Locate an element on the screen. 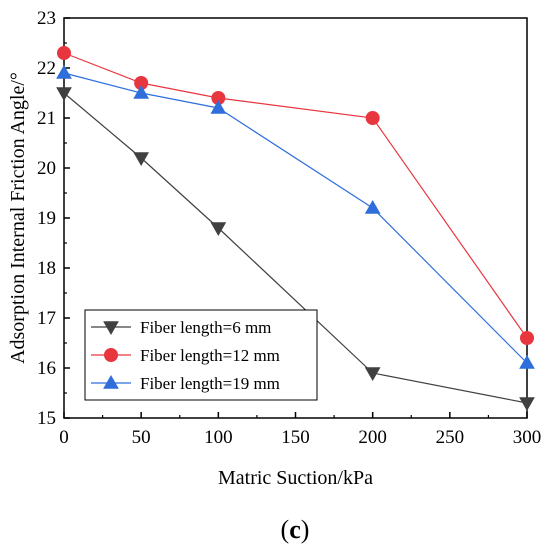  y-tick-label: 20 is located at coordinates (46, 168).